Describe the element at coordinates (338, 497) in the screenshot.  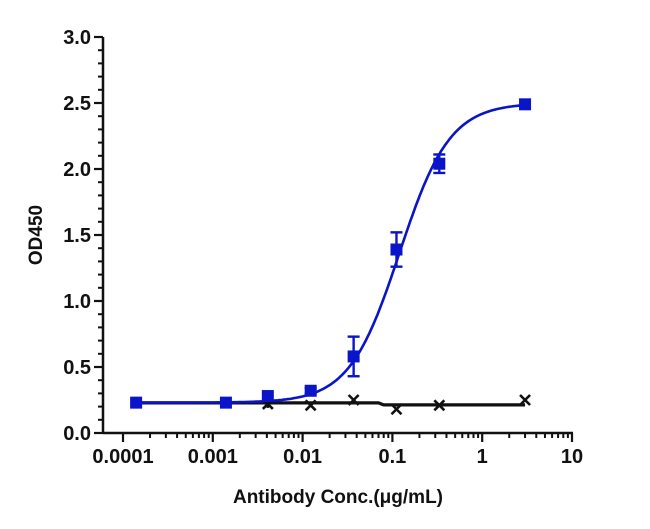
I see `x-axis-title: Antibody Conc.(μg/mL)` at that location.